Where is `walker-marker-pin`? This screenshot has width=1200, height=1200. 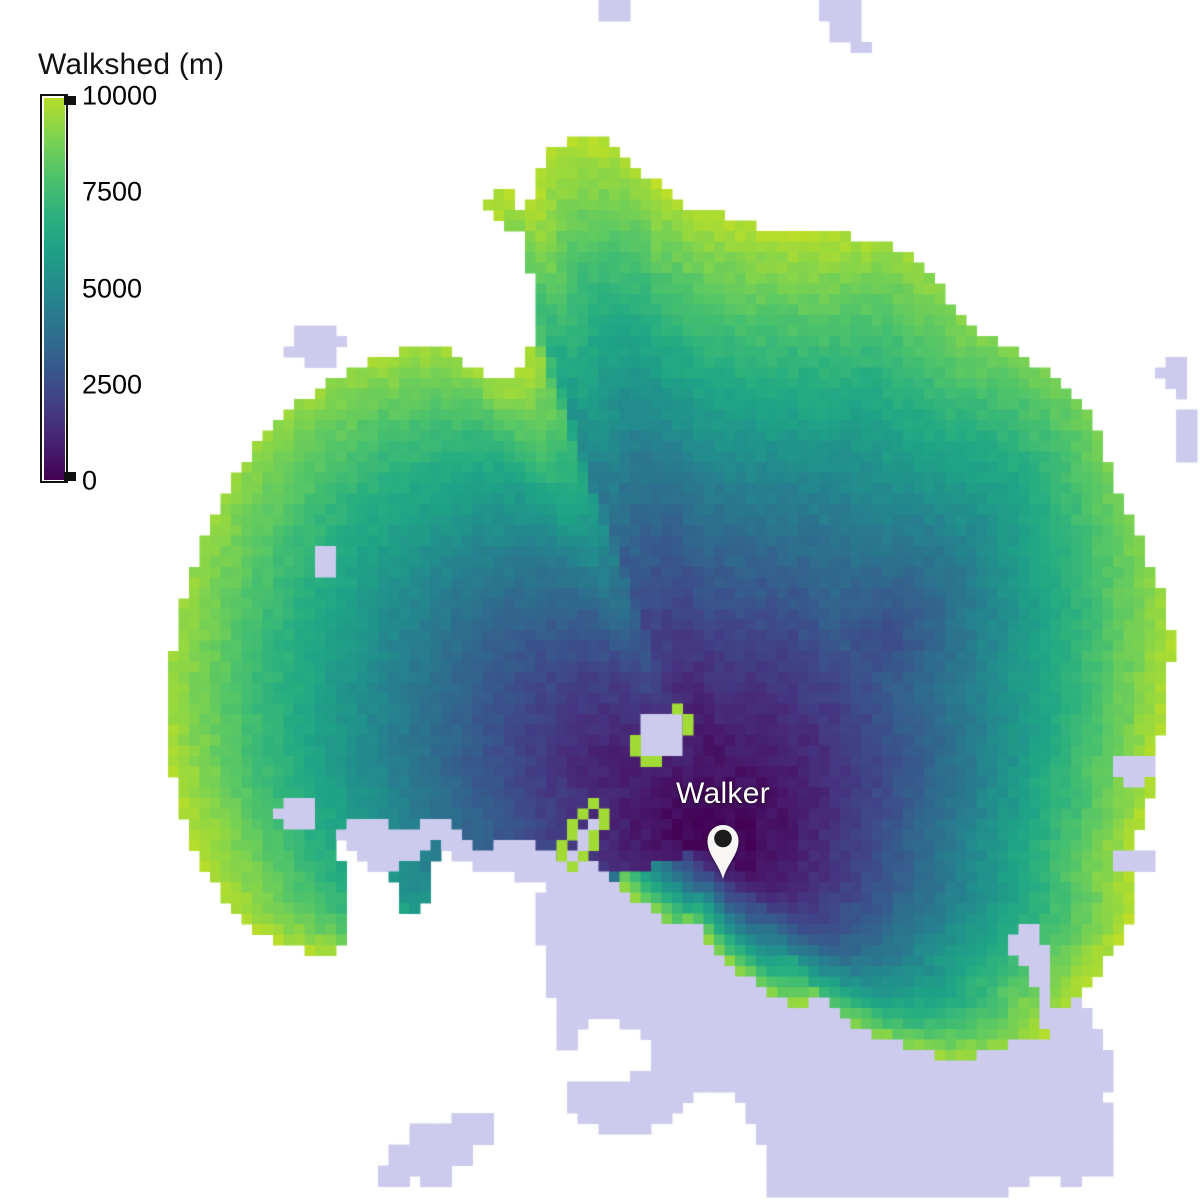
walker-marker-pin is located at coordinates (723, 850).